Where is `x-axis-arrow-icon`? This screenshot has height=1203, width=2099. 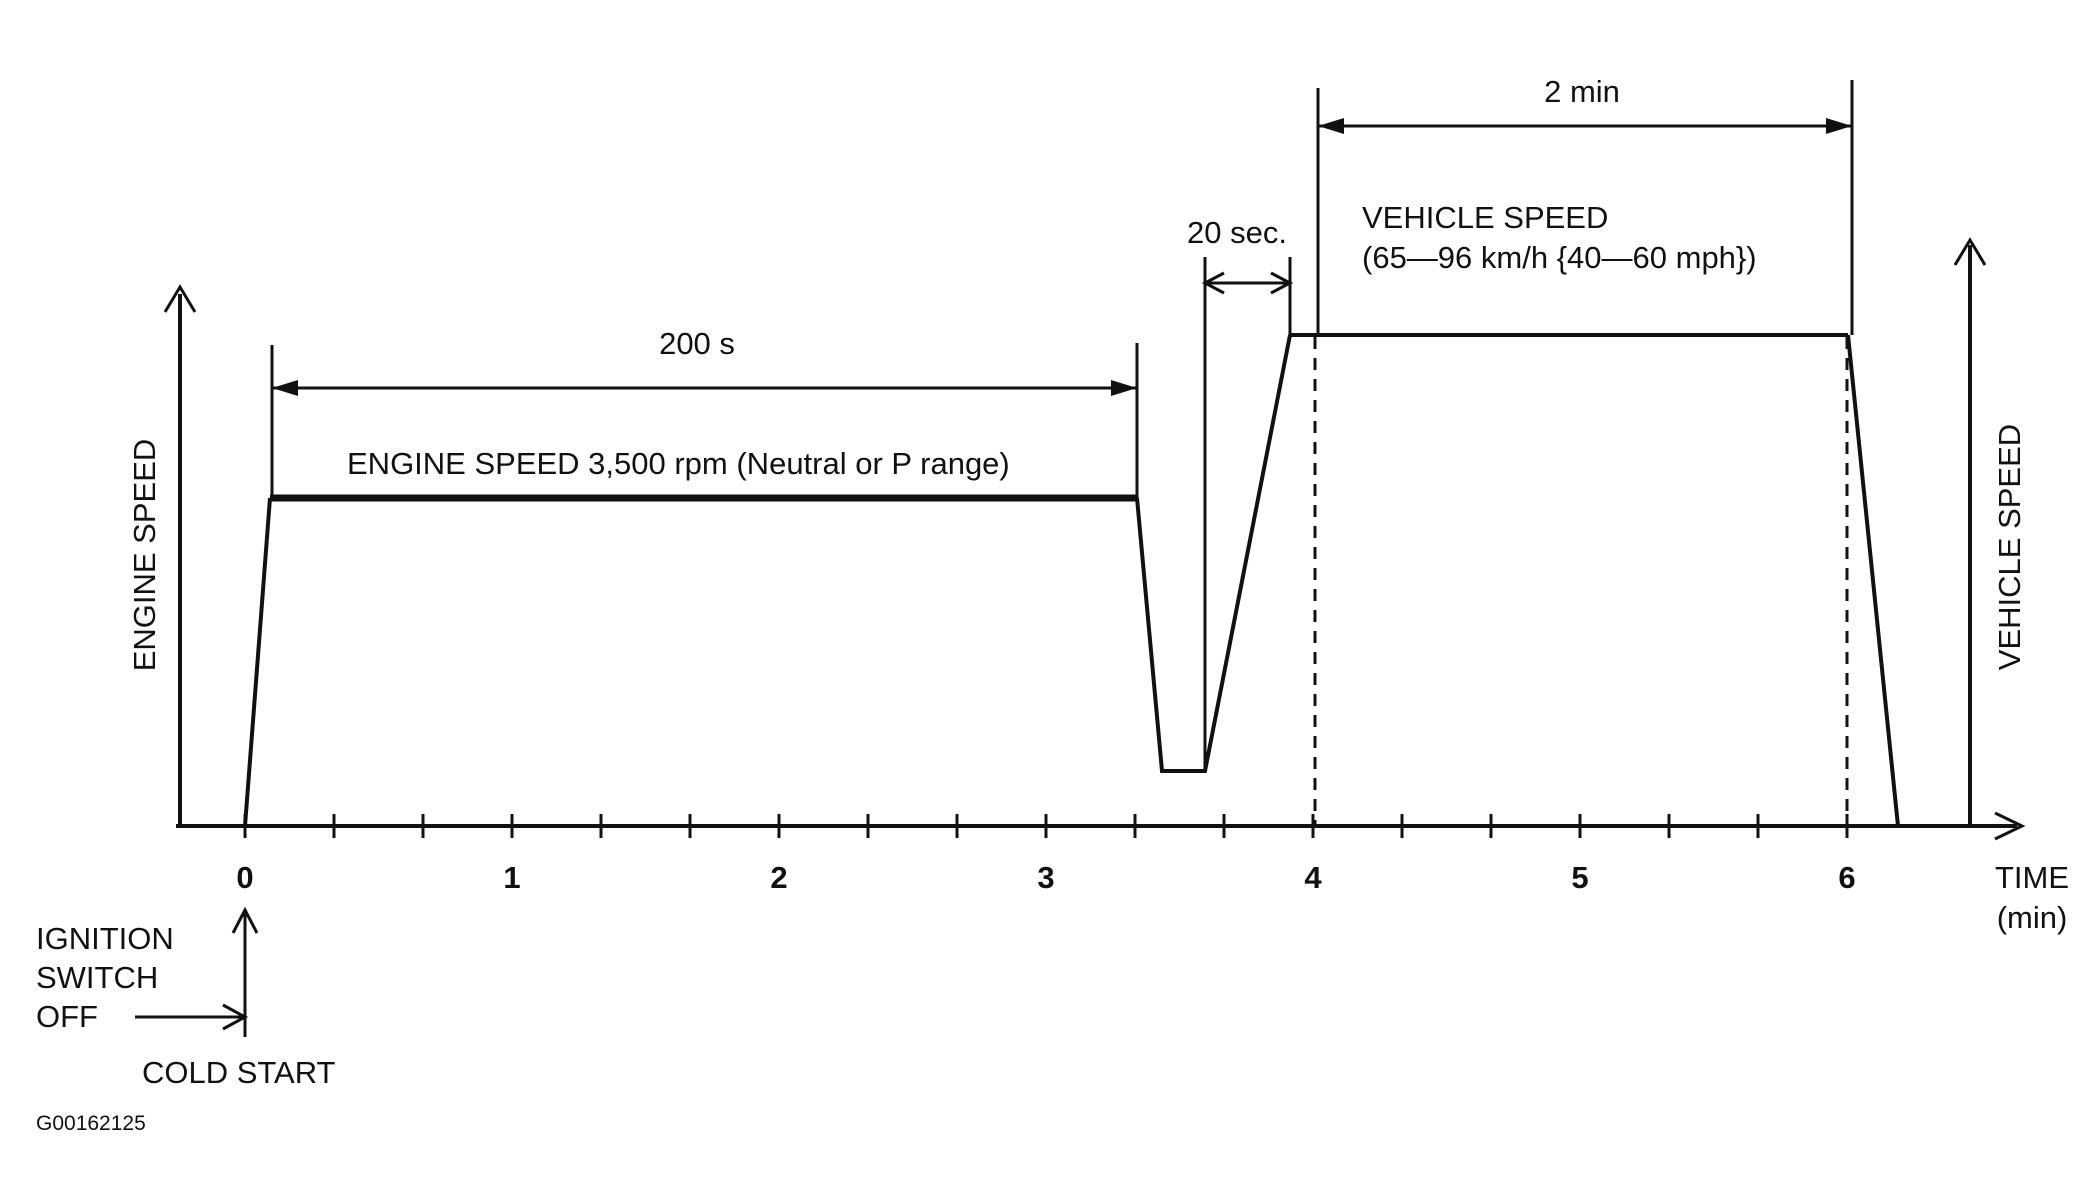 x-axis-arrow-icon is located at coordinates (2010, 826).